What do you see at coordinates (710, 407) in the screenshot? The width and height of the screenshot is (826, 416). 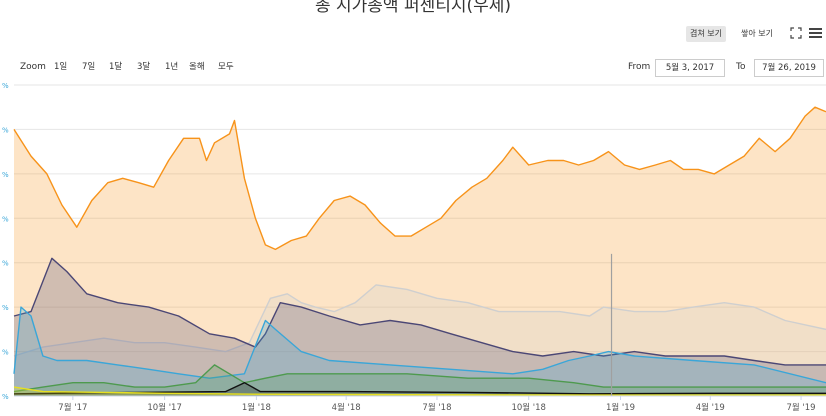 I see `x-tick-label: 4월 '19` at bounding box center [710, 407].